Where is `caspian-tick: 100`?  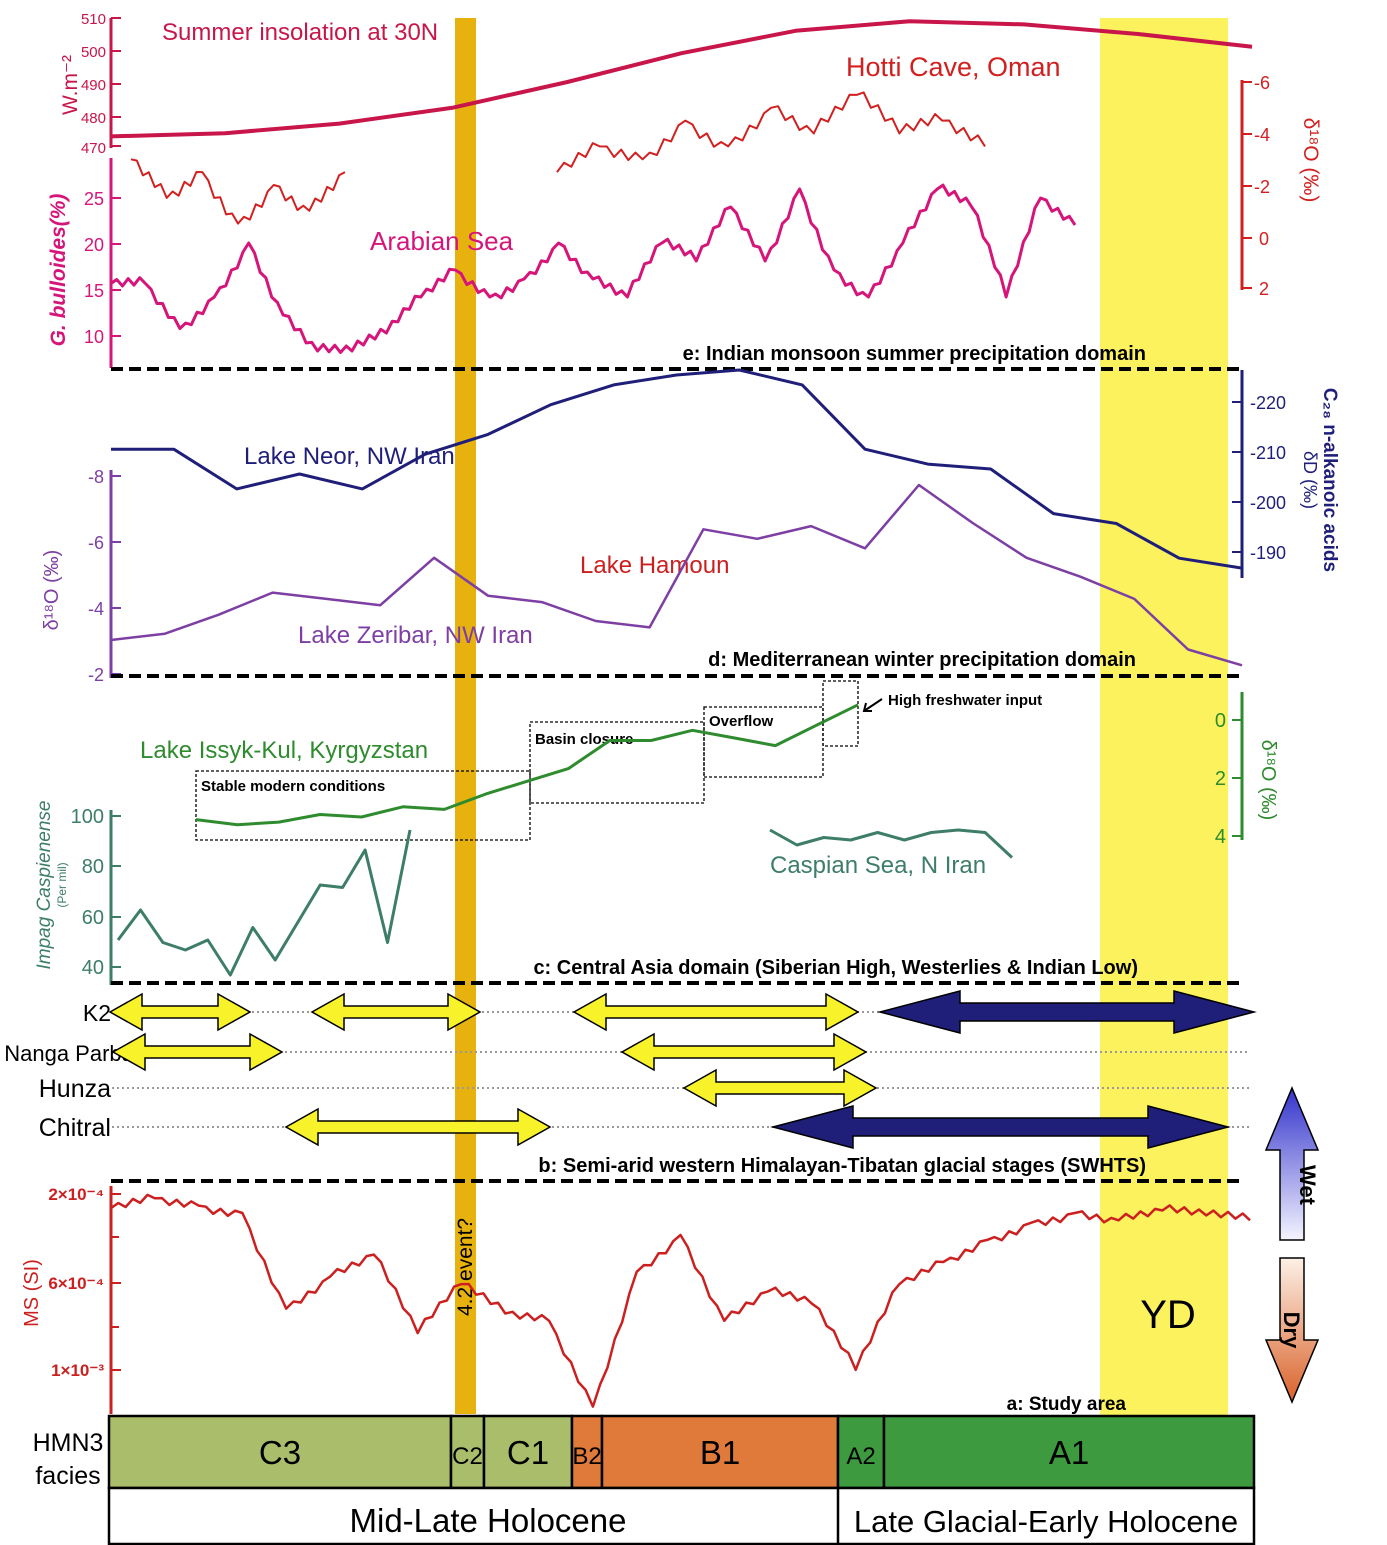 caspian-tick: 100 is located at coordinates (87, 817).